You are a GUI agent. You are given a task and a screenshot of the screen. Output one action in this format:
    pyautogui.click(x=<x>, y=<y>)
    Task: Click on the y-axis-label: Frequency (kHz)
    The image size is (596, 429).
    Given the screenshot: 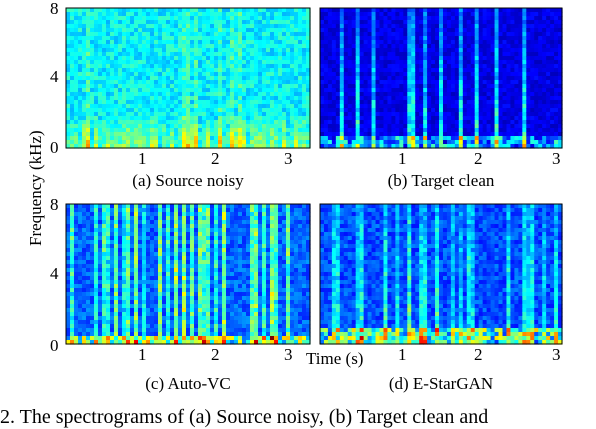 What is the action you would take?
    pyautogui.click(x=35, y=188)
    